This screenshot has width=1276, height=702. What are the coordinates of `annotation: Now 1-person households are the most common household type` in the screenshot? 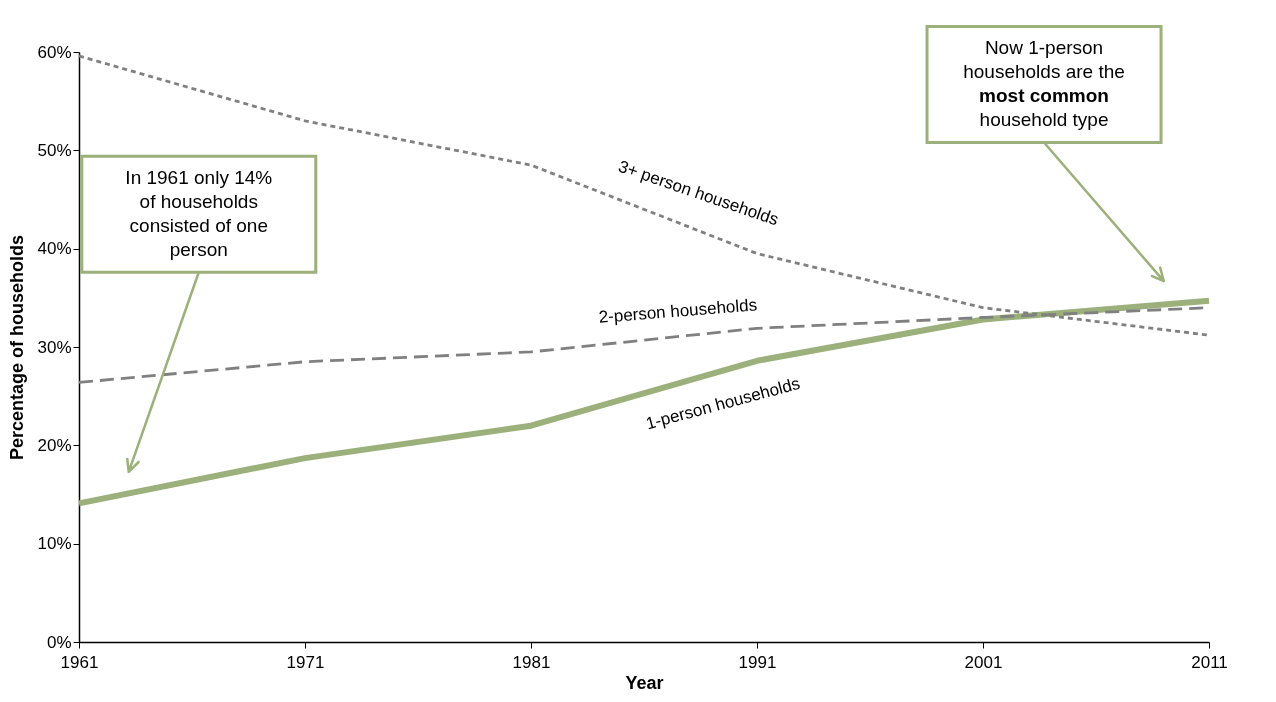 It's located at (1044, 84).